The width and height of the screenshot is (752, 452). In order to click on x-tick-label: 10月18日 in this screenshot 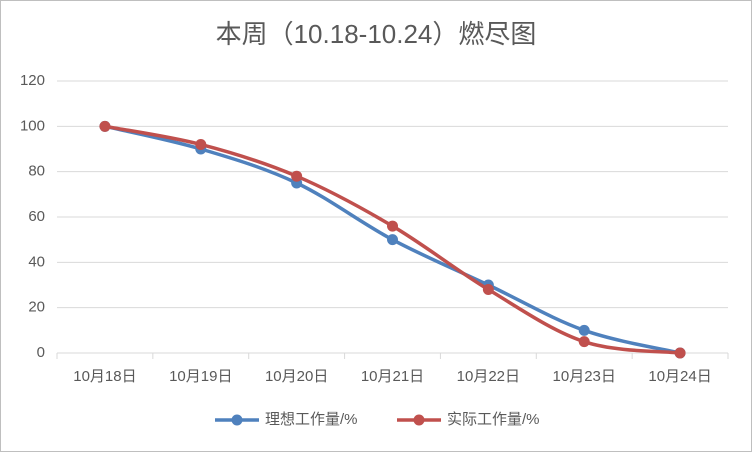, I will do `click(104, 376)`.